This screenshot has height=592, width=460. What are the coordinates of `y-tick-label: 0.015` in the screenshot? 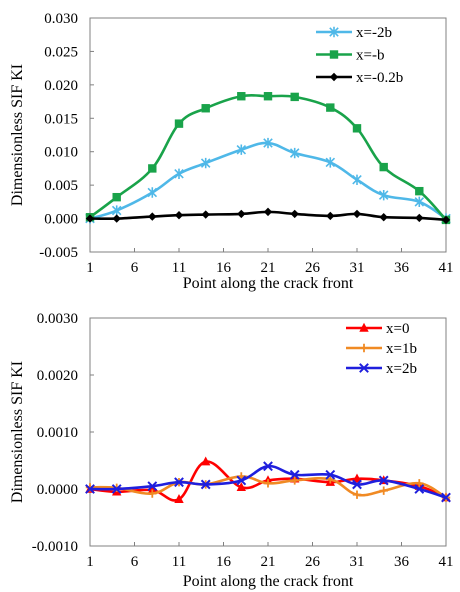 It's located at (61, 119).